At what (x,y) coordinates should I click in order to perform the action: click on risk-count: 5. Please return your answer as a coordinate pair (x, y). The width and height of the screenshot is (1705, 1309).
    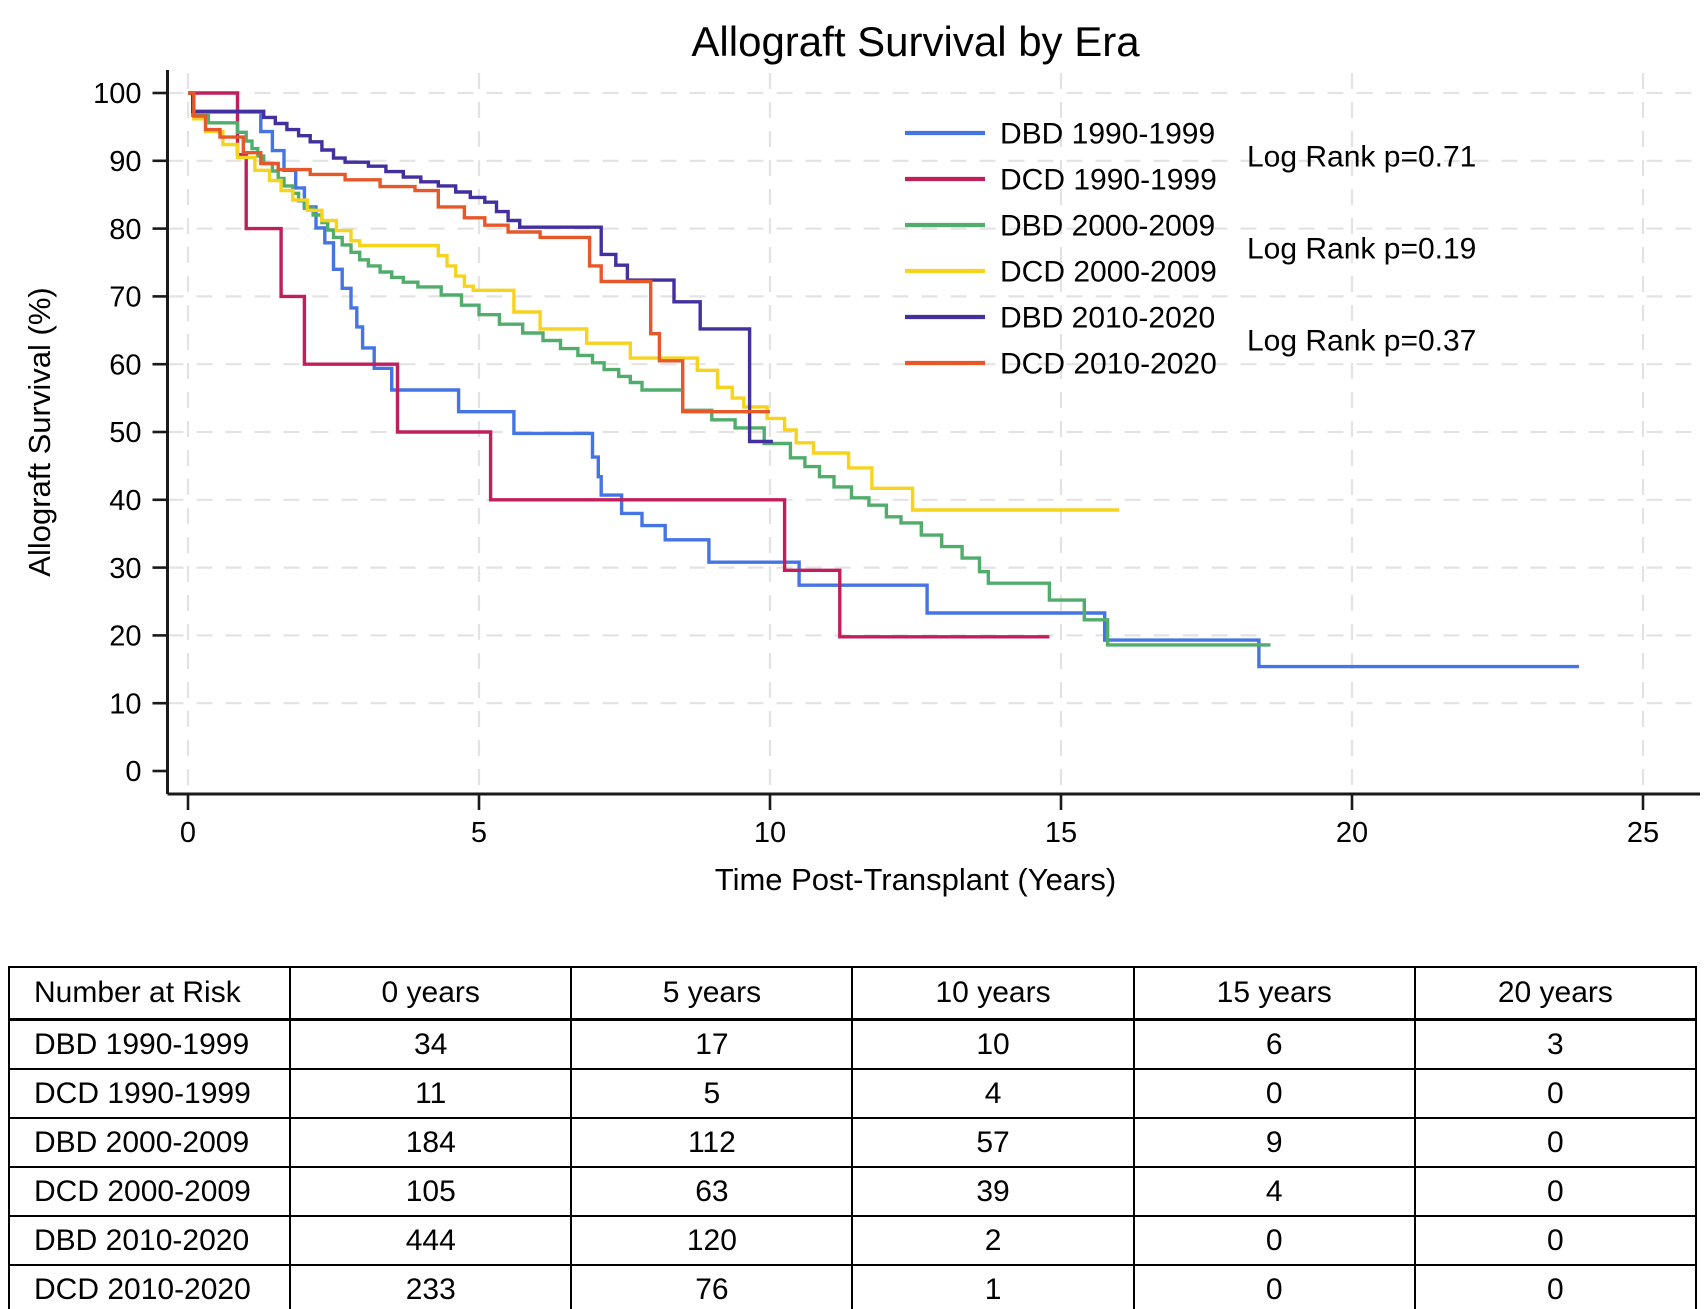
    Looking at the image, I should click on (712, 1093).